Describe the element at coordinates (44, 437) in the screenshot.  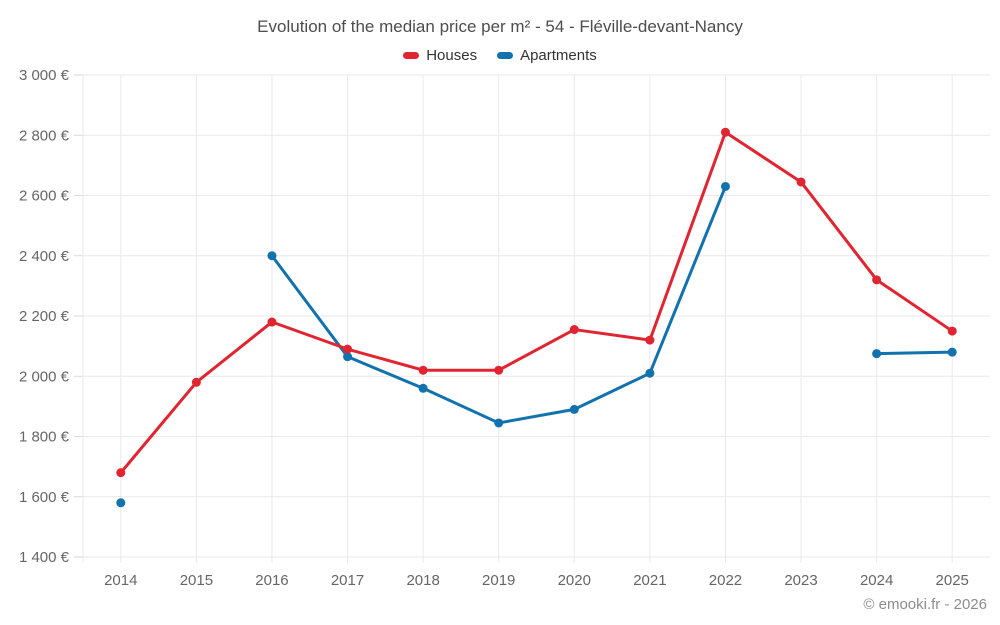
I see `y-axis-label: 1 800 €` at that location.